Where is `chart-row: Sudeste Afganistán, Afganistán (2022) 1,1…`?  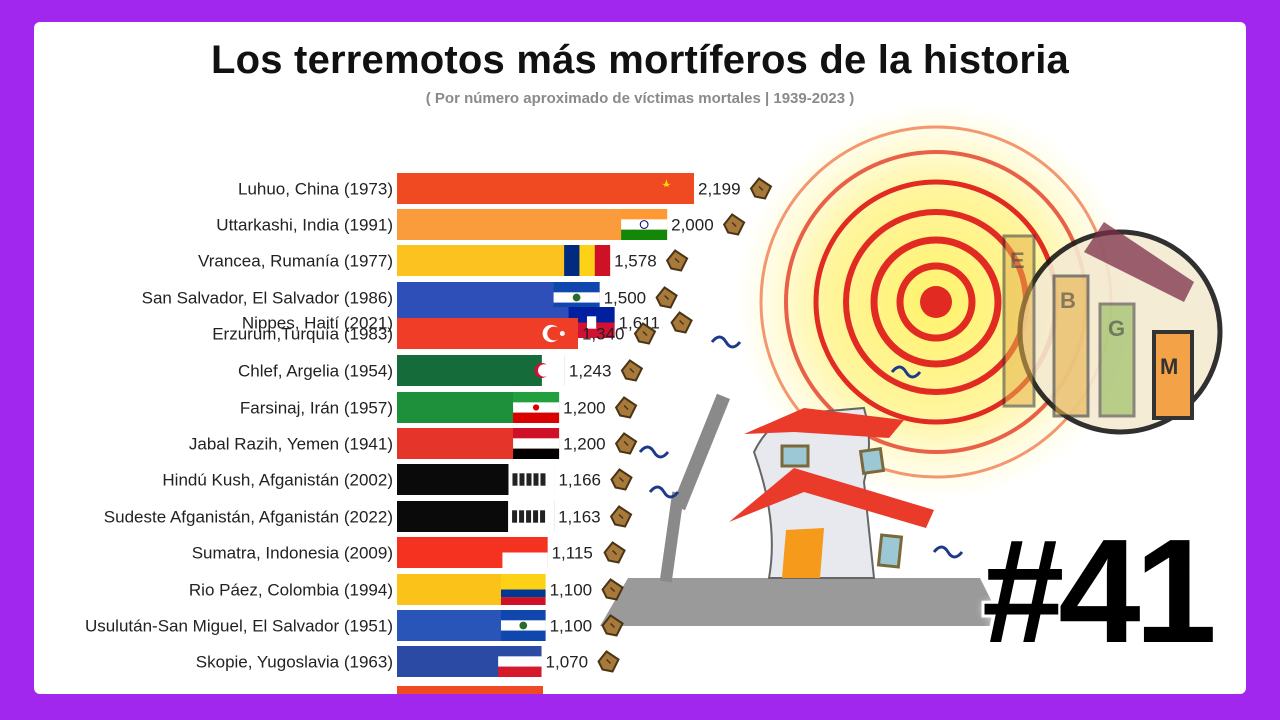 chart-row: Sudeste Afganistán, Afganistán (2022) 1,1… is located at coordinates (368, 516).